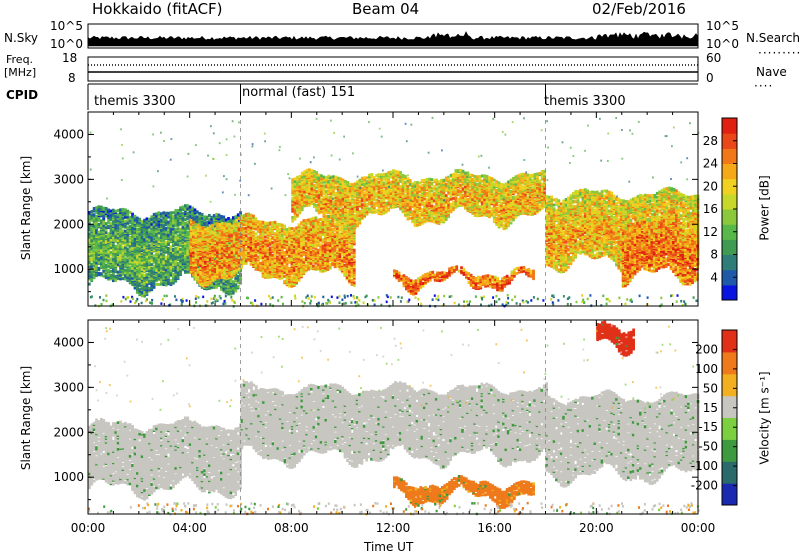  I want to click on nsky-label: N.Sky, so click(21, 38).